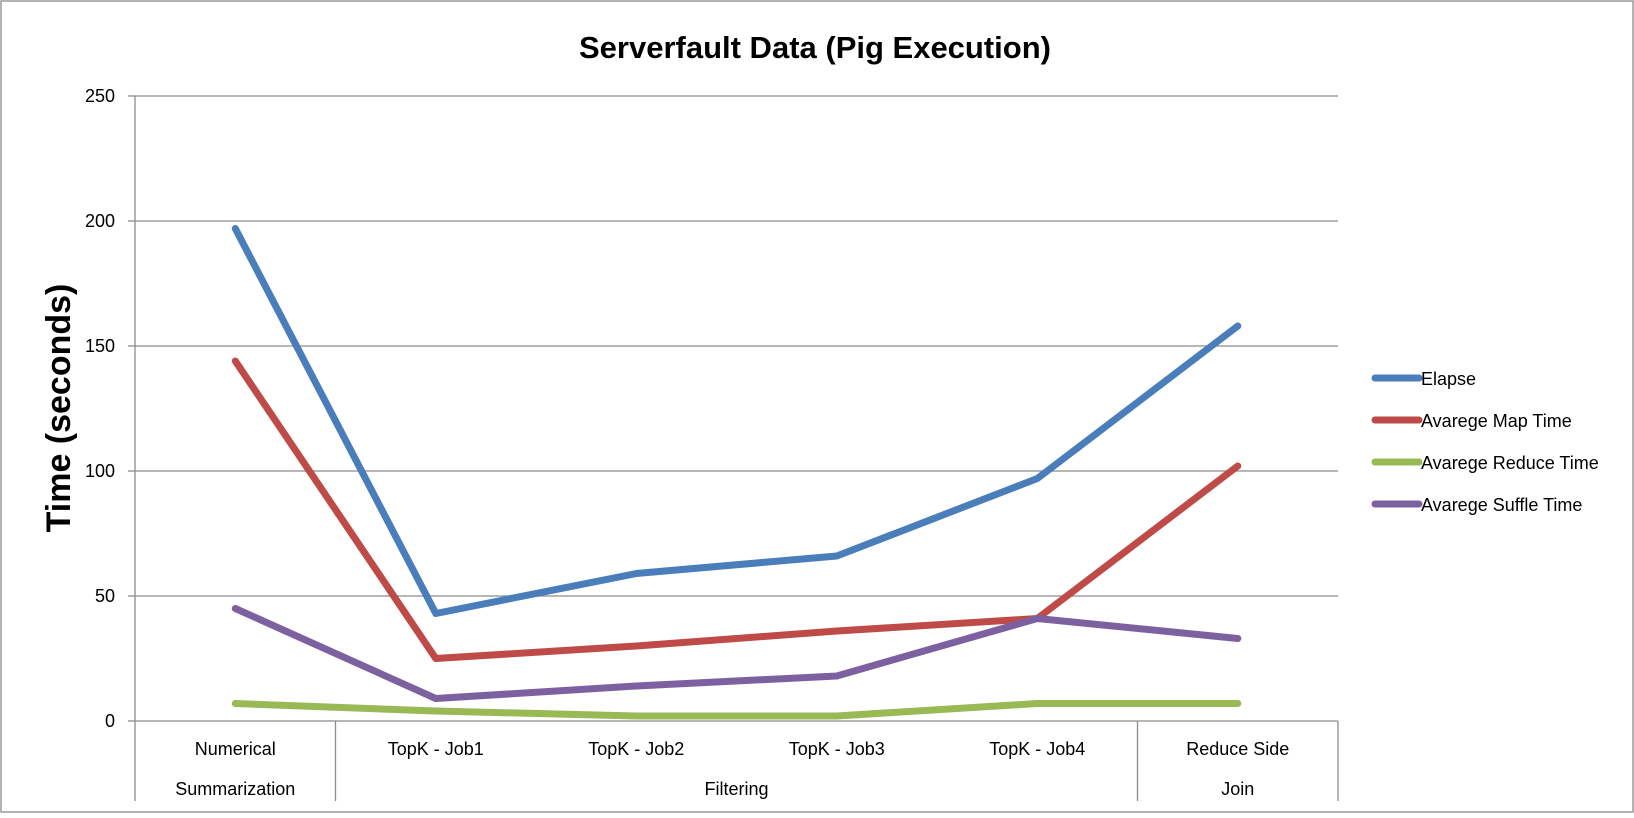 The width and height of the screenshot is (1634, 818). I want to click on y-tick-label: 250, so click(100, 96).